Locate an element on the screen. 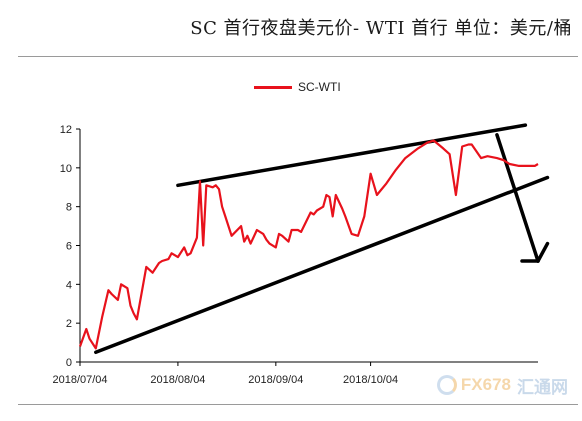 Image resolution: width=582 pixels, height=421 pixels. legend: SC-WTI is located at coordinates (297, 87).